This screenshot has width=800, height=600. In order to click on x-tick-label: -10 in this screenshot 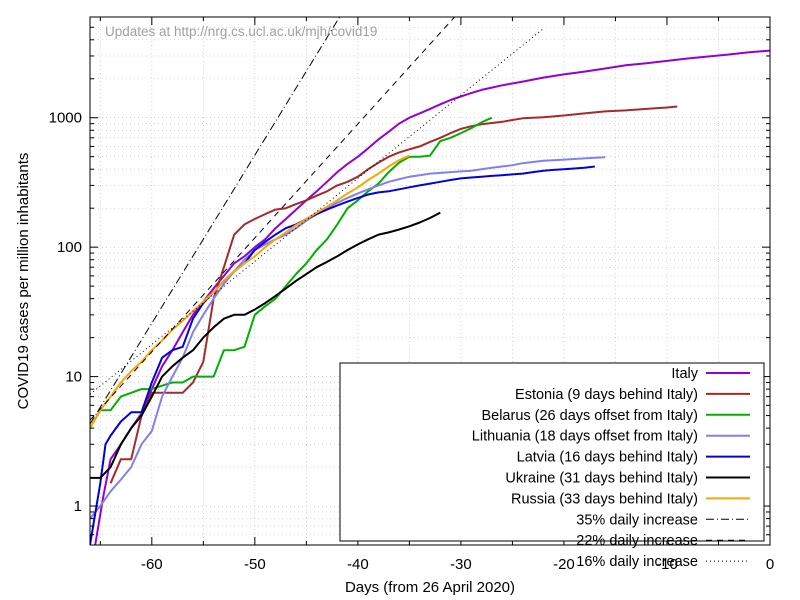, I will do `click(667, 564)`.